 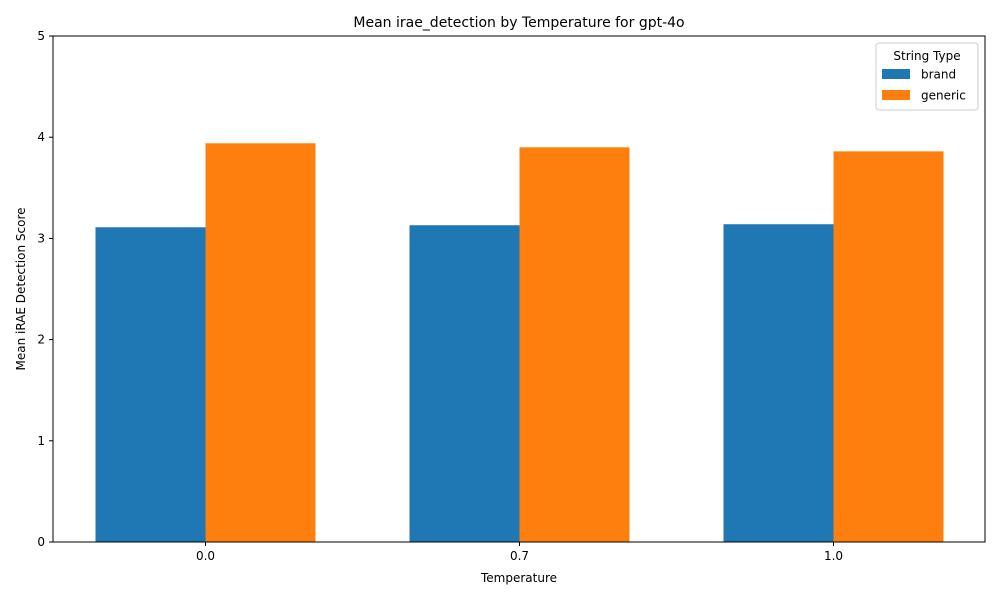 I want to click on legend-swatch-brand, so click(x=896, y=74).